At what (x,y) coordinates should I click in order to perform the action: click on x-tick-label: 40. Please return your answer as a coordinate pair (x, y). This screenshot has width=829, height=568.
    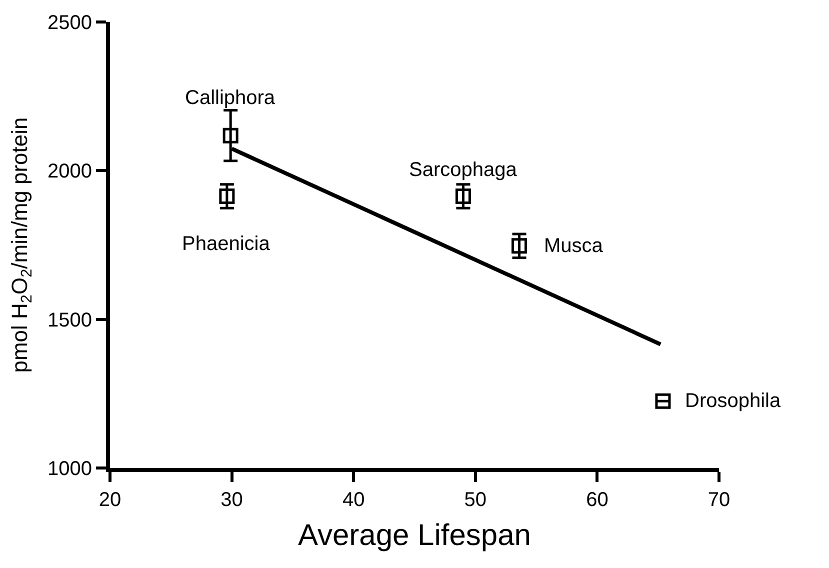
    Looking at the image, I should click on (353, 500).